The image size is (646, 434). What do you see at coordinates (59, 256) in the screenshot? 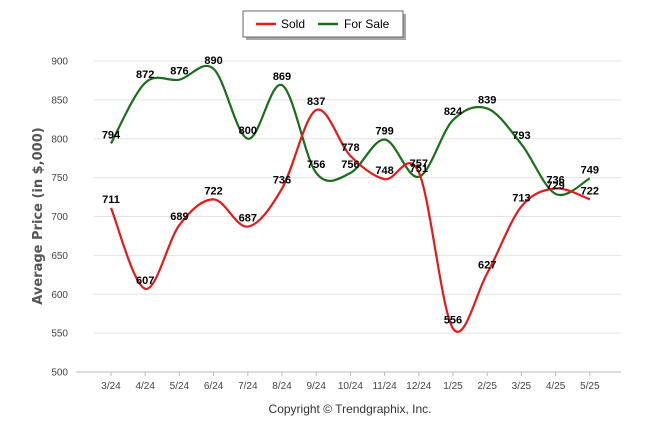
I see `y-tick-label: 650` at bounding box center [59, 256].